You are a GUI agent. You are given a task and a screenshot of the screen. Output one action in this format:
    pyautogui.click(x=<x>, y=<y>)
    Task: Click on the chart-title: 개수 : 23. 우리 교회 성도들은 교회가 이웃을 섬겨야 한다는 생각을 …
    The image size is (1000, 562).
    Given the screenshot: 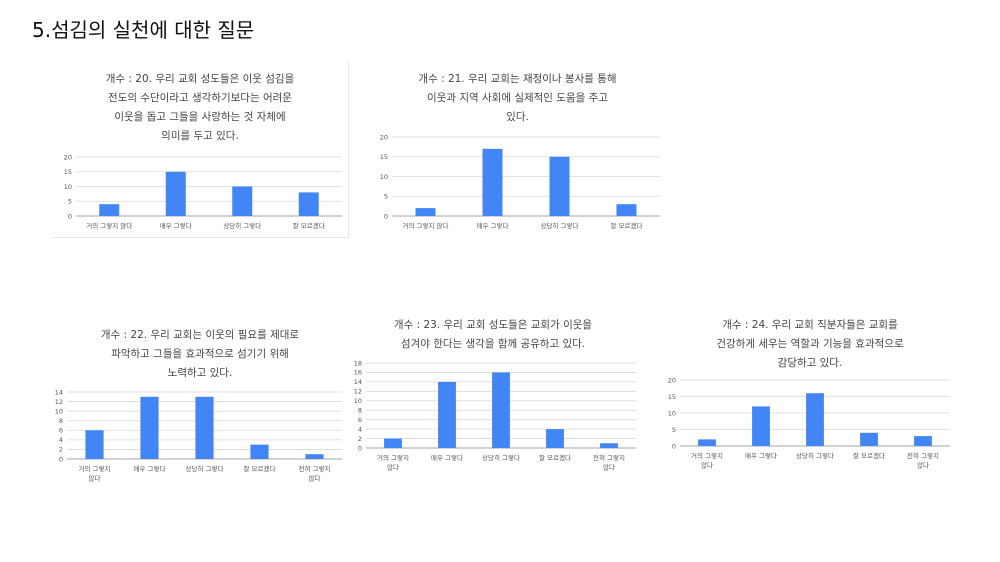 What is the action you would take?
    pyautogui.click(x=493, y=334)
    